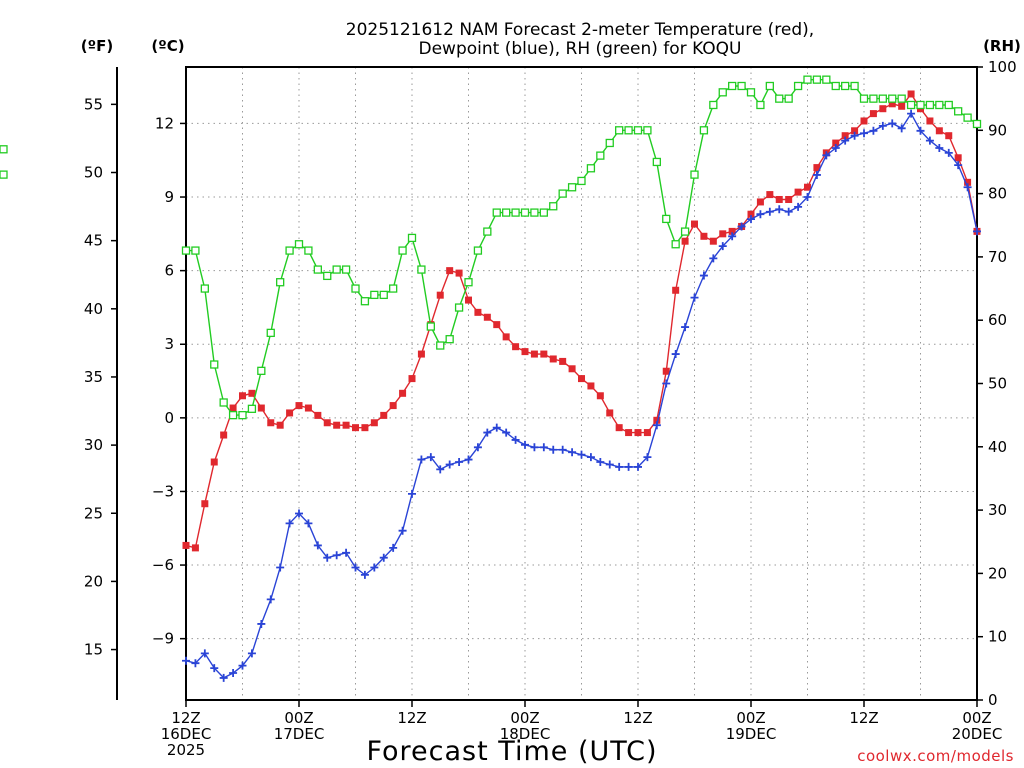 This screenshot has width=1024, height=768. I want to click on celsius-tick-label: 9, so click(169, 197).